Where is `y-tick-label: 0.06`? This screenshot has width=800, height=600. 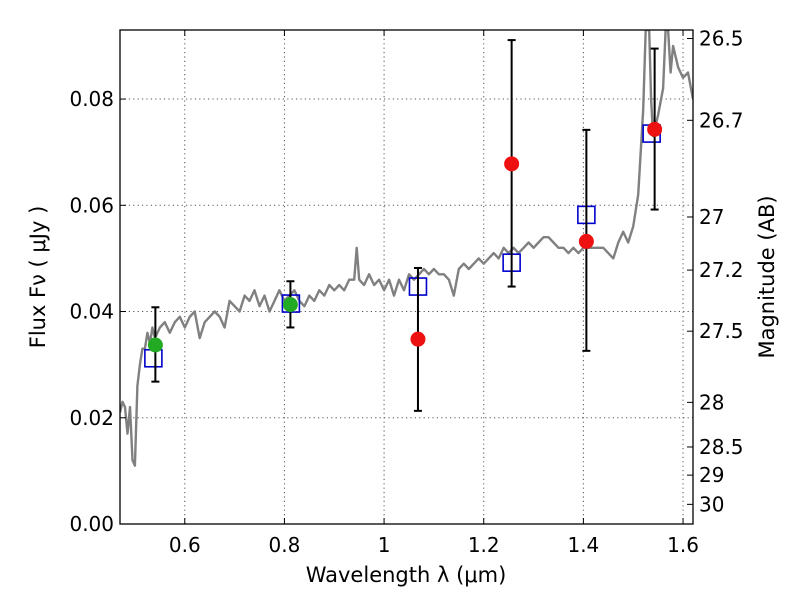 y-tick-label: 0.06 is located at coordinates (91, 205).